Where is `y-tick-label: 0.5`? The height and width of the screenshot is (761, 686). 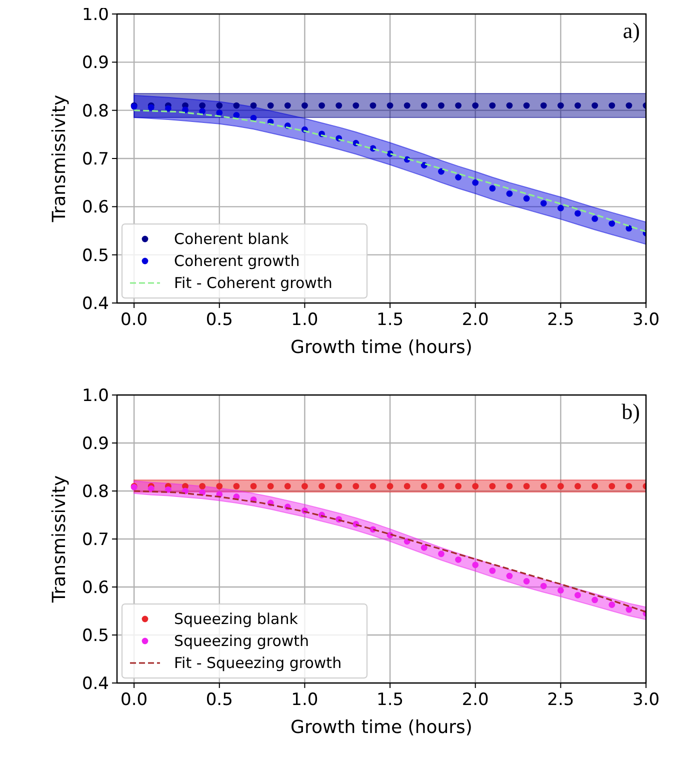 y-tick-label: 0.5 is located at coordinates (95, 636).